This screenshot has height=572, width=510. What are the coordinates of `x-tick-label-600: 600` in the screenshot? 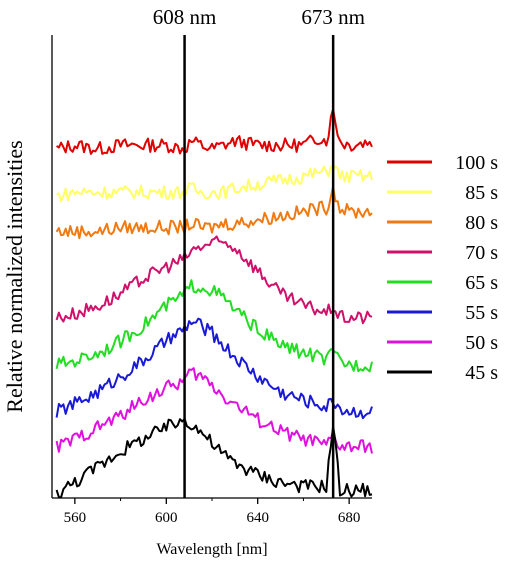 It's located at (166, 518).